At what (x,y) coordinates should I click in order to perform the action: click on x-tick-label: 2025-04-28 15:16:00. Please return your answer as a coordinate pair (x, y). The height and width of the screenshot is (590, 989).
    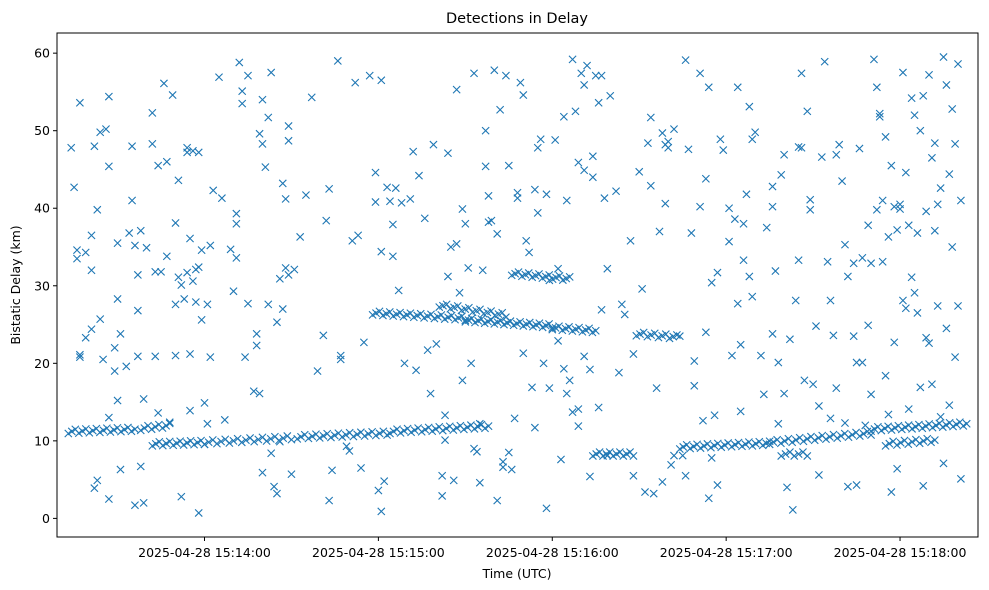
    Looking at the image, I should click on (552, 552).